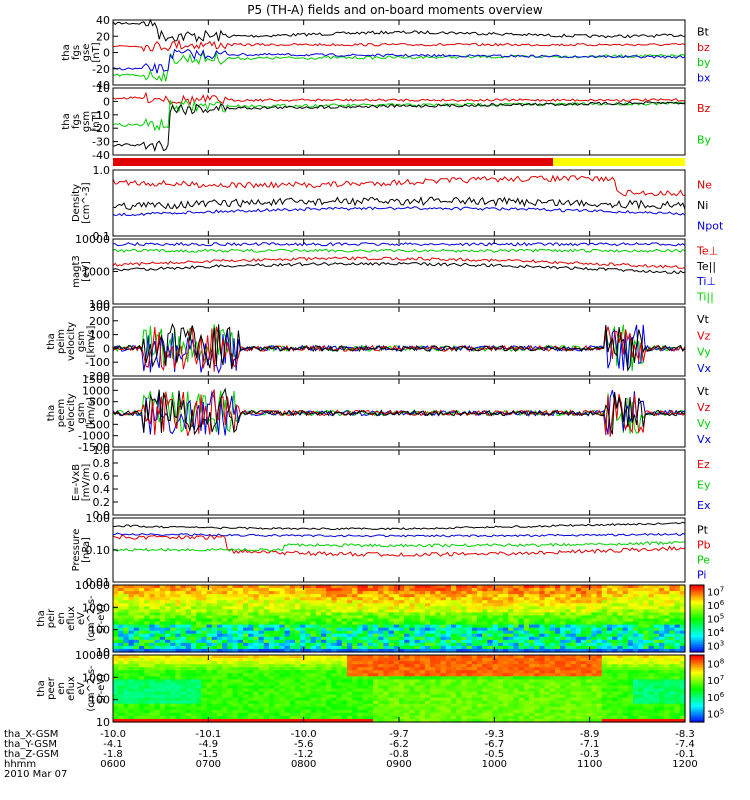 The image size is (750, 800). What do you see at coordinates (697, 619) in the screenshot?
I see `colorbar-cell` at bounding box center [697, 619].